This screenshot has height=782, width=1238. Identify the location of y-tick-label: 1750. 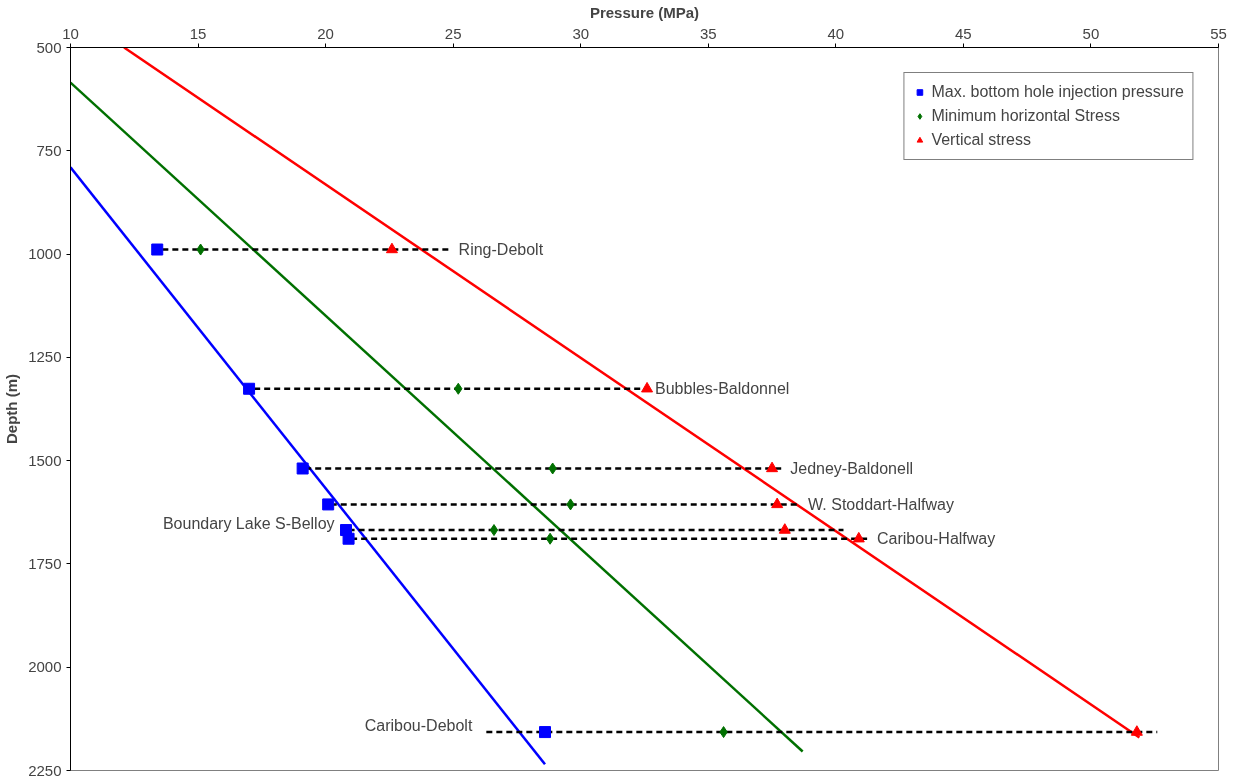
(45, 563).